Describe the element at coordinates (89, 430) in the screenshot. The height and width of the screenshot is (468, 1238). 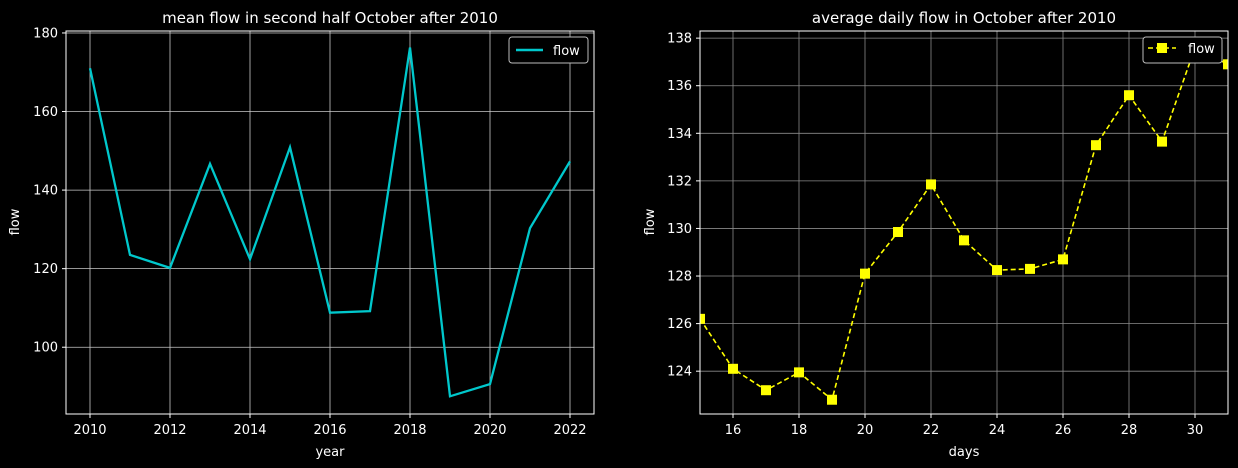
I see `left-xtick-label: 2010` at that location.